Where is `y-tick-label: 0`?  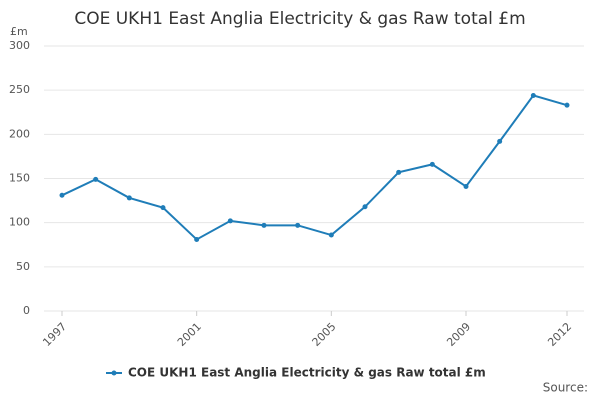
y-tick-label: 0 is located at coordinates (26, 310).